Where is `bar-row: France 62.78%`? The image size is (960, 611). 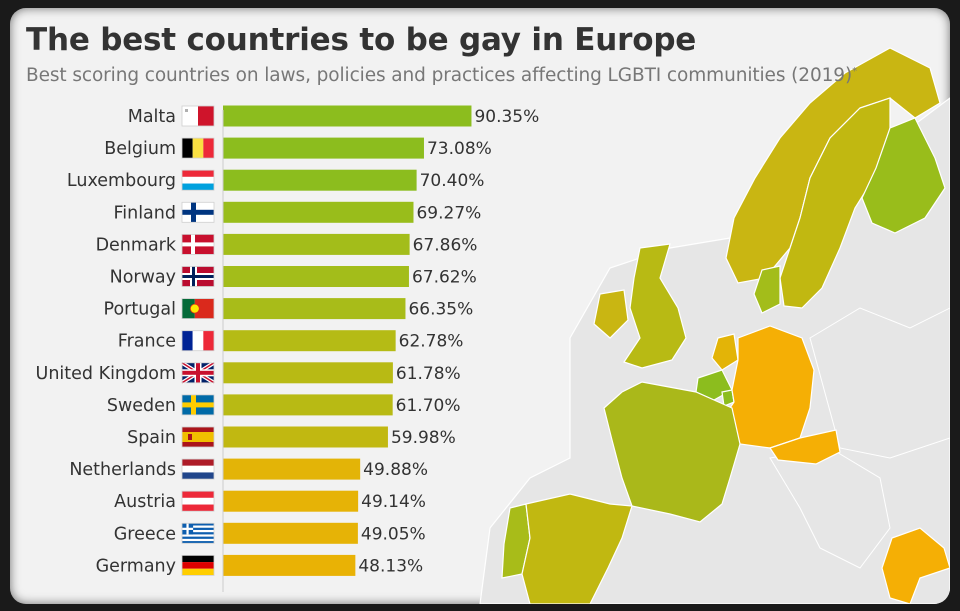 bar-row: France 62.78% is located at coordinates (290, 341).